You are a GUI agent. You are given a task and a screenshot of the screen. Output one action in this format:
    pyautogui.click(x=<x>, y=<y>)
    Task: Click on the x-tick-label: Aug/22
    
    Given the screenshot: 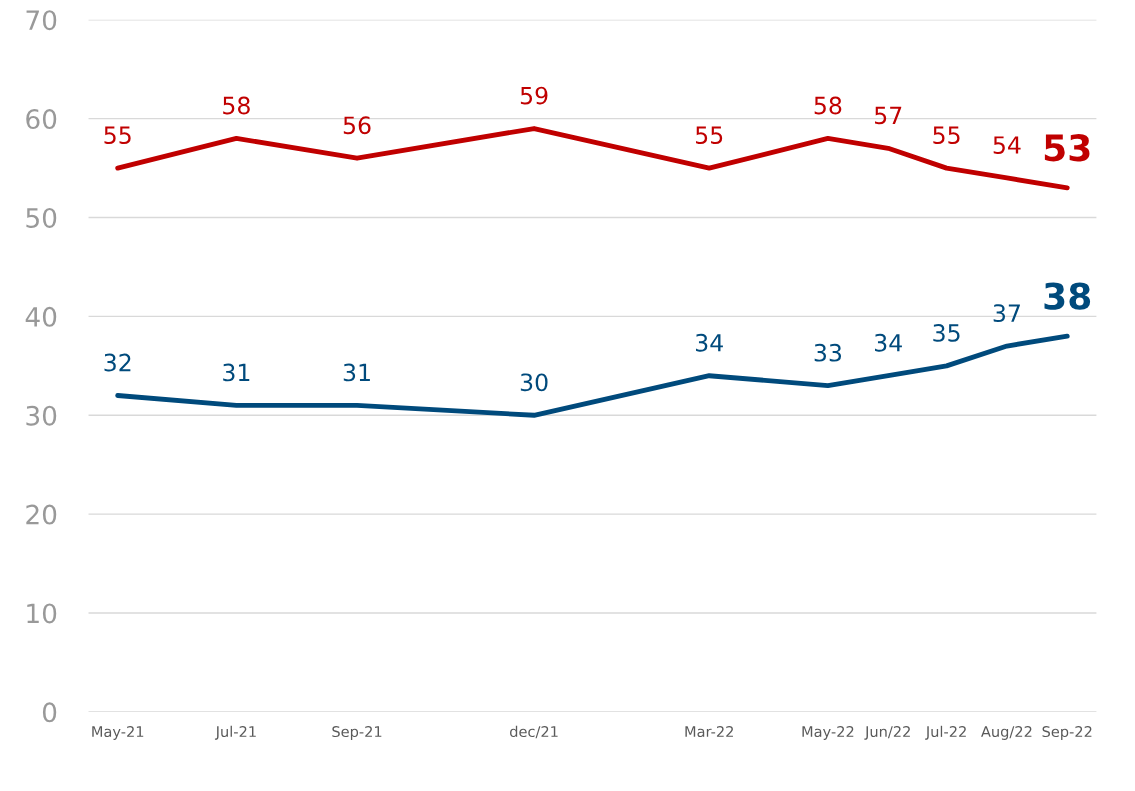 What is the action you would take?
    pyautogui.click(x=1006, y=733)
    